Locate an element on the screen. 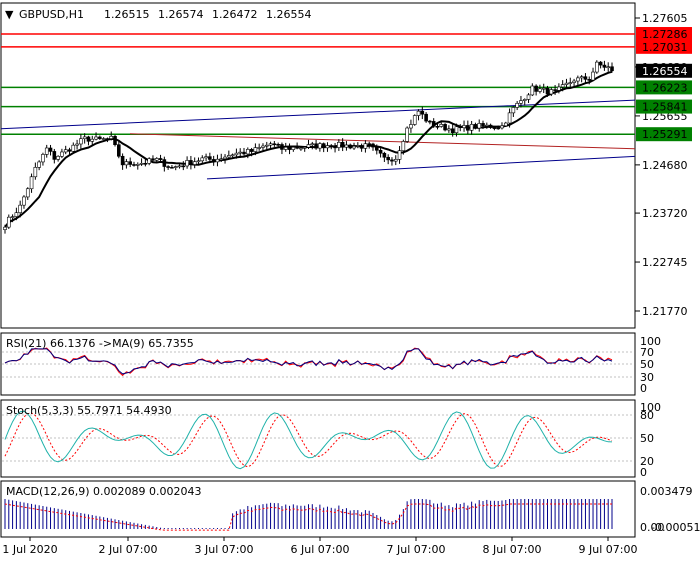 The image size is (700, 564). rsi-line is located at coordinates (308, 361).